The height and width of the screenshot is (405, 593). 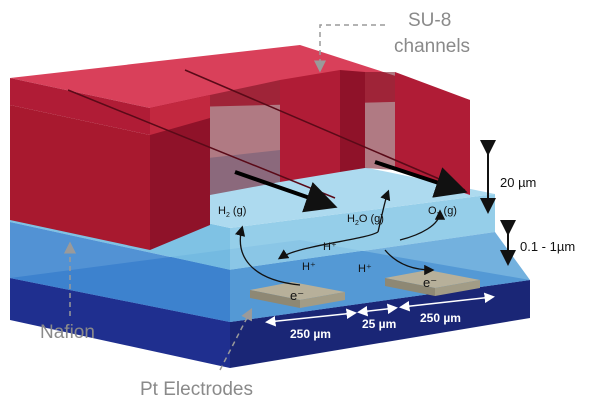 I want to click on substrate-front, so click(x=120, y=323).